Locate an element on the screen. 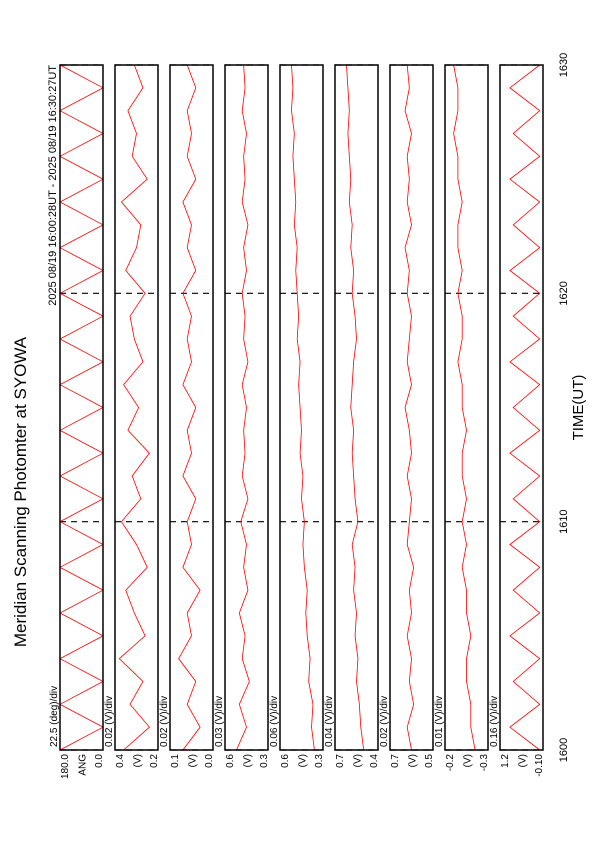 Image resolution: width=595 pixels, height=842 pixels. y-tick-label: -0.3 is located at coordinates (484, 763).